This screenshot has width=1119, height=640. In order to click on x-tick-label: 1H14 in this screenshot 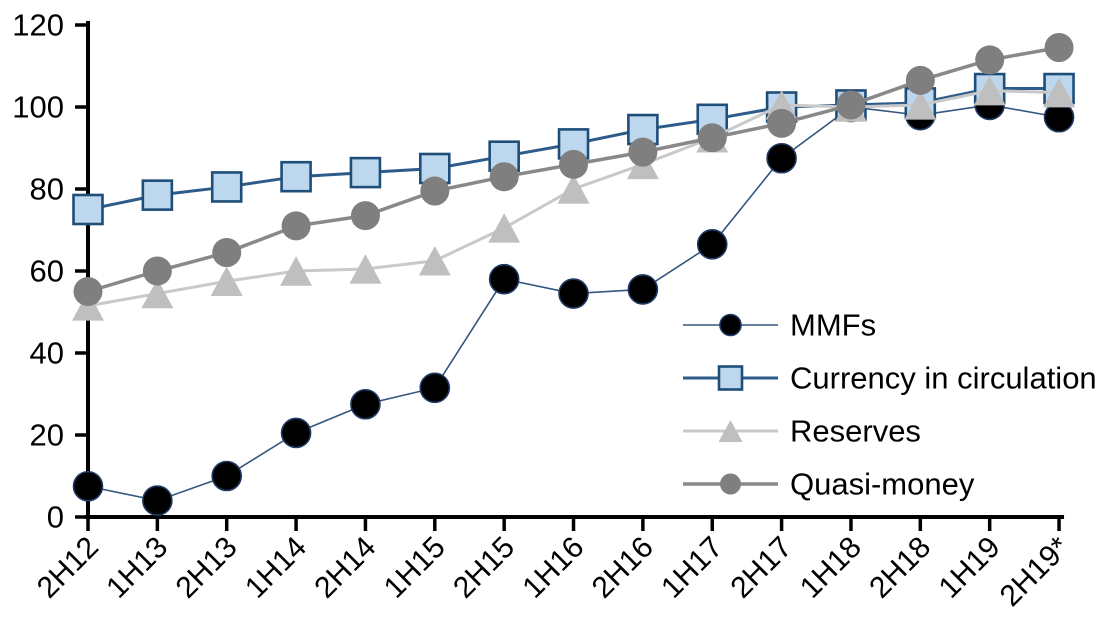, I will do `click(276, 568)`.